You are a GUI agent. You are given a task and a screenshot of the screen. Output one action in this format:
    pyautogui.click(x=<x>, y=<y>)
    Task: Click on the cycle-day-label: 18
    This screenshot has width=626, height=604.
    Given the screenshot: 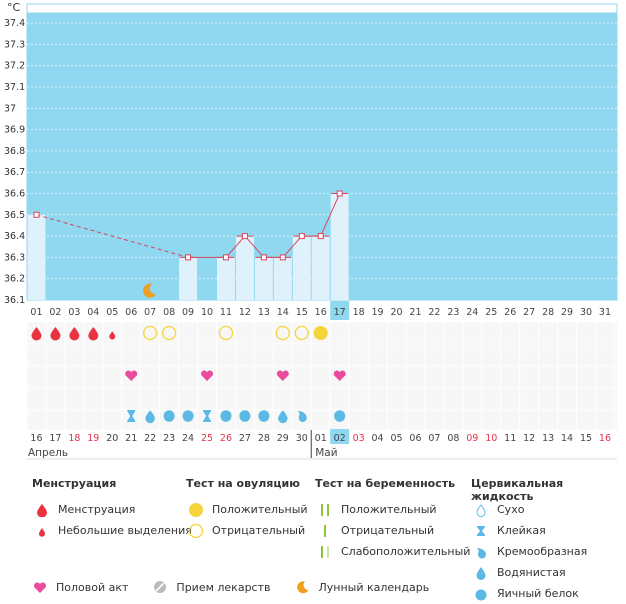 What is the action you would take?
    pyautogui.click(x=359, y=312)
    